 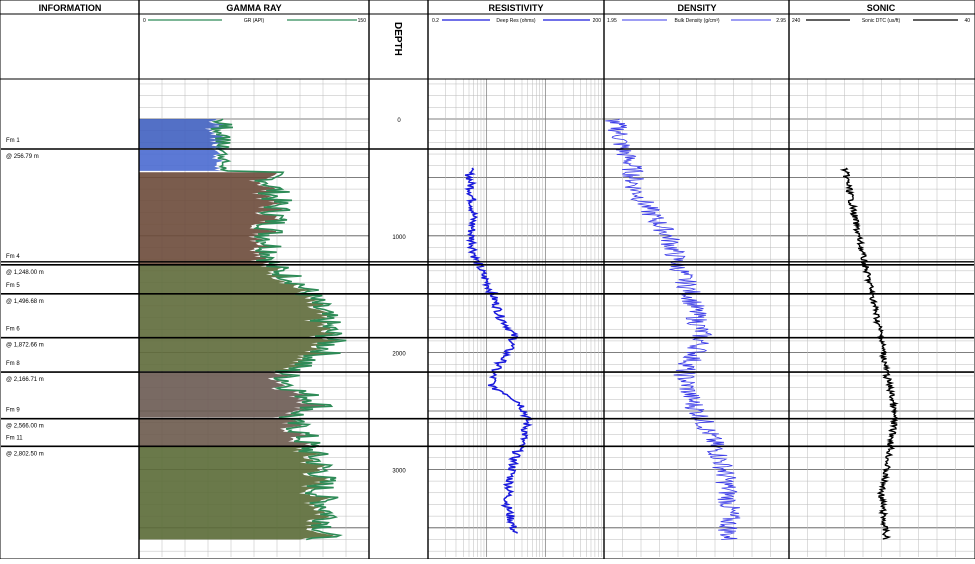 I want to click on formation-name: Fm 4, so click(x=13, y=257).